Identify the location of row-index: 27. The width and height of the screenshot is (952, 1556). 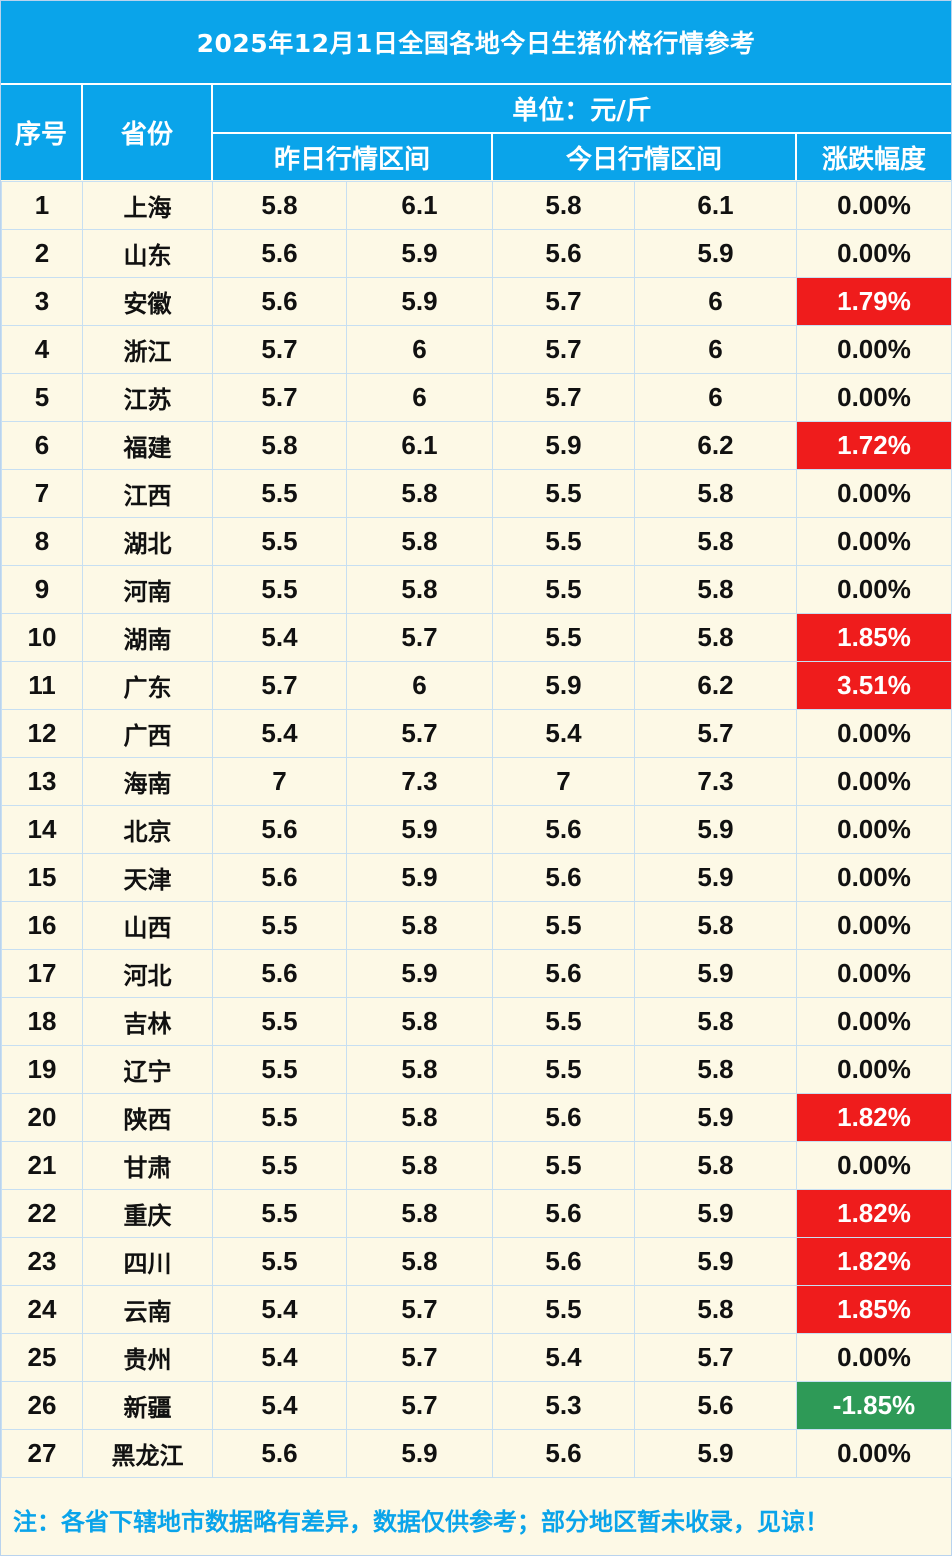
(42, 1453).